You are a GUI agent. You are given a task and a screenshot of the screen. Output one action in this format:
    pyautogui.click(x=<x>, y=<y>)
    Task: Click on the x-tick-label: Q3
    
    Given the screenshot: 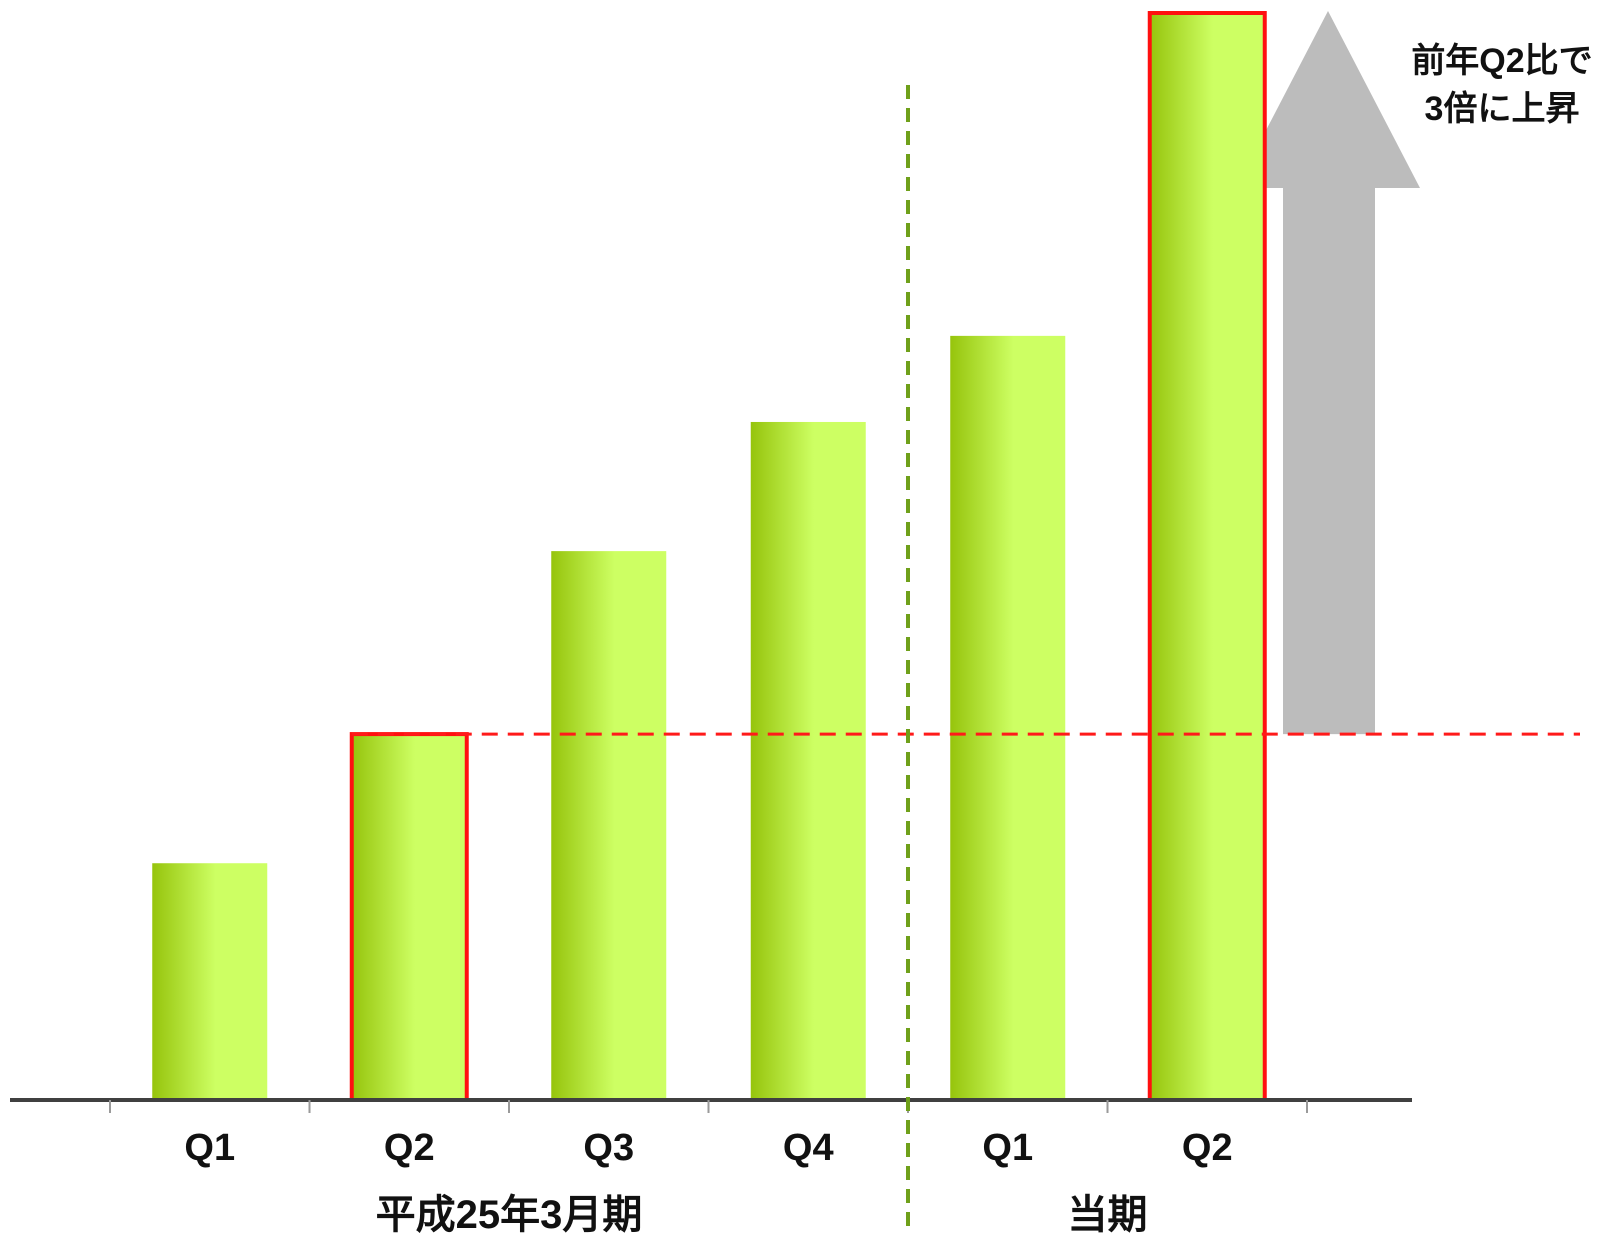 What is the action you would take?
    pyautogui.click(x=608, y=1148)
    